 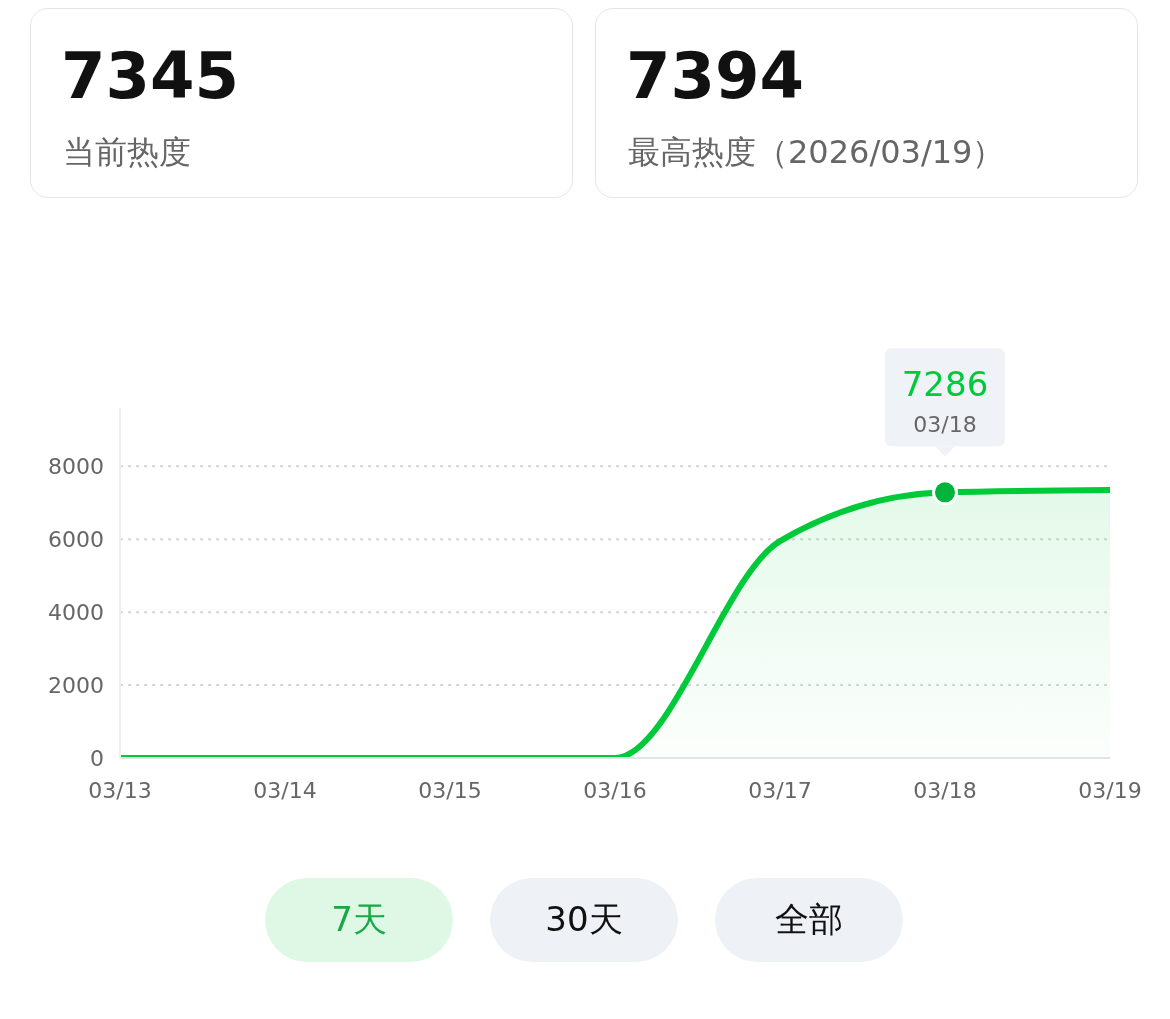 I want to click on y-tick-label: 8000, so click(x=76, y=467).